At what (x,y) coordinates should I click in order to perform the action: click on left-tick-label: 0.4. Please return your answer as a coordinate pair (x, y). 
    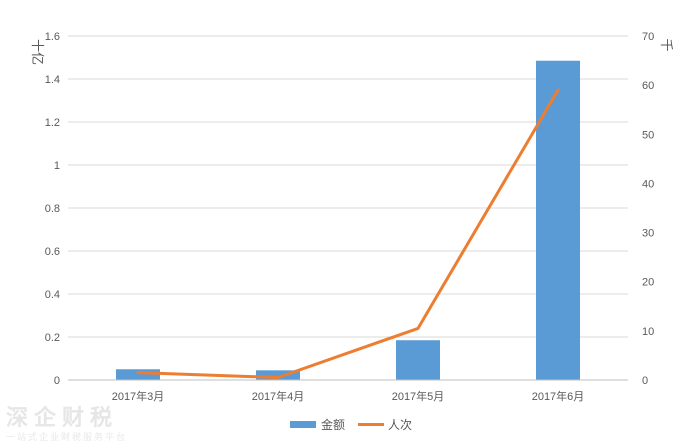
    Looking at the image, I should click on (52, 295).